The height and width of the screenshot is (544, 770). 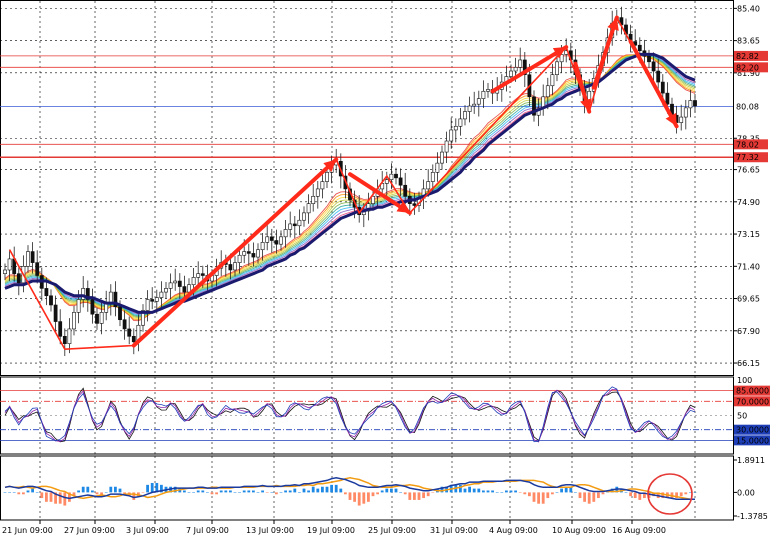 I want to click on osc1-level-tag-label: 30.0000, so click(x=752, y=430).